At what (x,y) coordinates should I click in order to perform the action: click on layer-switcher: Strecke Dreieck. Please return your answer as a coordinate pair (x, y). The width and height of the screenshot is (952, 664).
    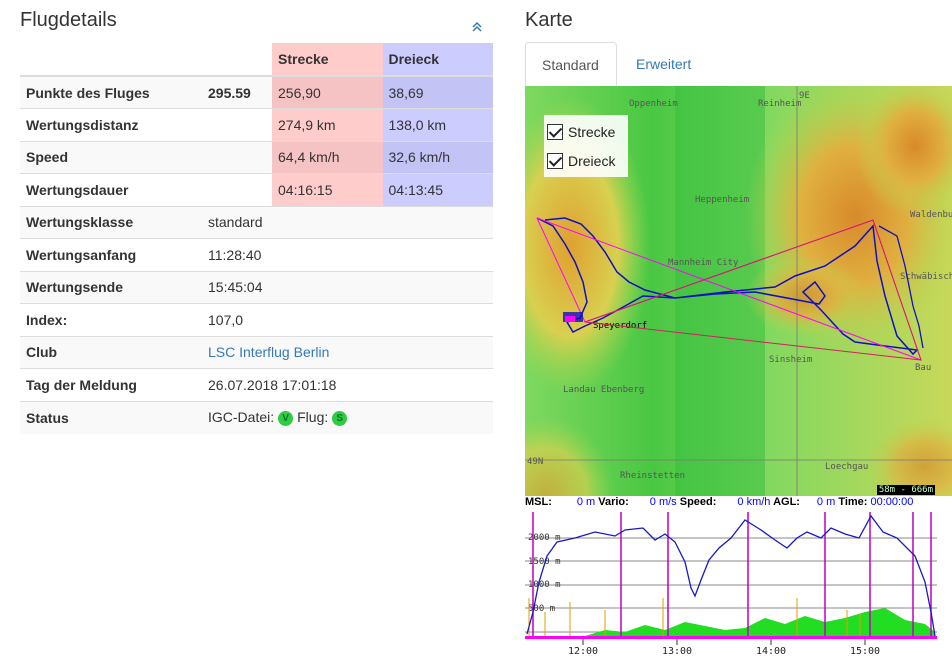
    Looking at the image, I should click on (586, 146).